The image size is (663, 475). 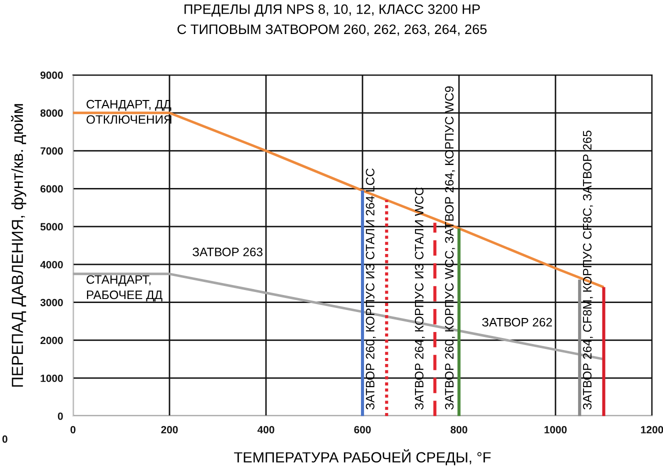 I want to click on text: ЗАТВОР 260, КОРПУС WCC, ЗАТВОР 264, КОРПУС WC9, so click(x=450, y=248).